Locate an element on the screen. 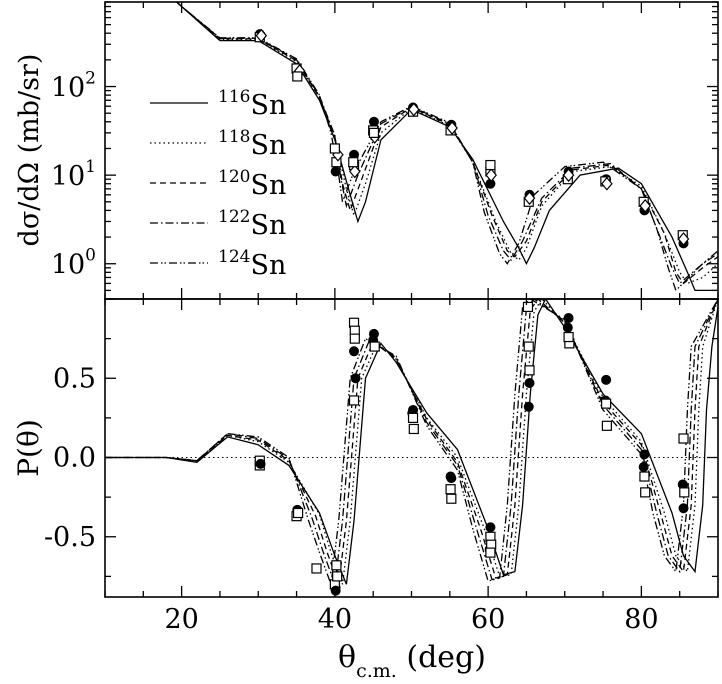 The height and width of the screenshot is (684, 722). x-tick-labels: 20 40 60 80 is located at coordinates (411, 619).